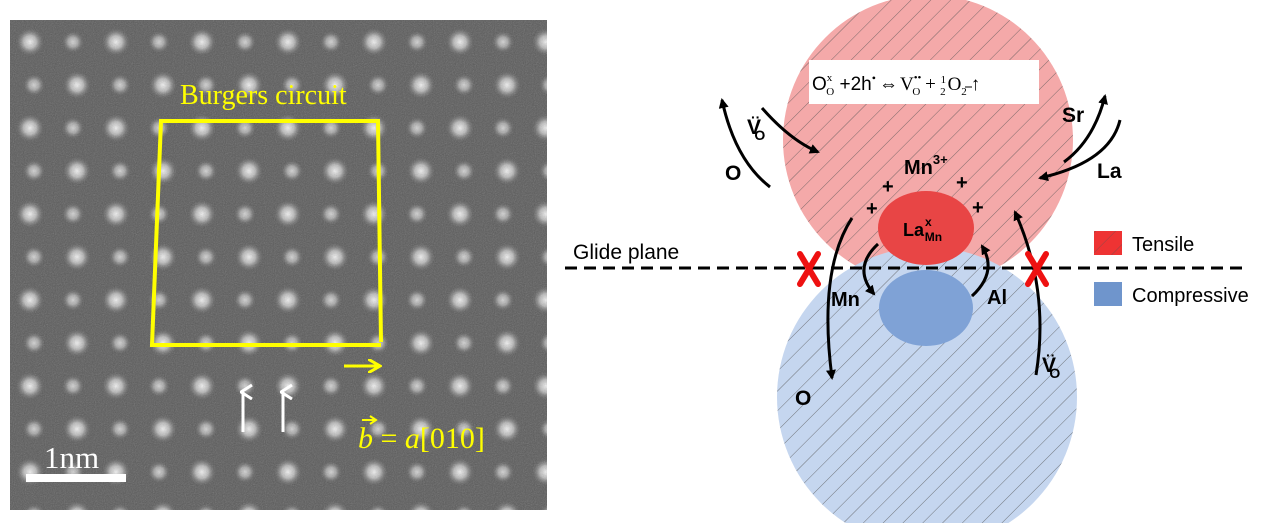  What do you see at coordinates (1037, 269) in the screenshot?
I see `blocked-mark-right` at bounding box center [1037, 269].